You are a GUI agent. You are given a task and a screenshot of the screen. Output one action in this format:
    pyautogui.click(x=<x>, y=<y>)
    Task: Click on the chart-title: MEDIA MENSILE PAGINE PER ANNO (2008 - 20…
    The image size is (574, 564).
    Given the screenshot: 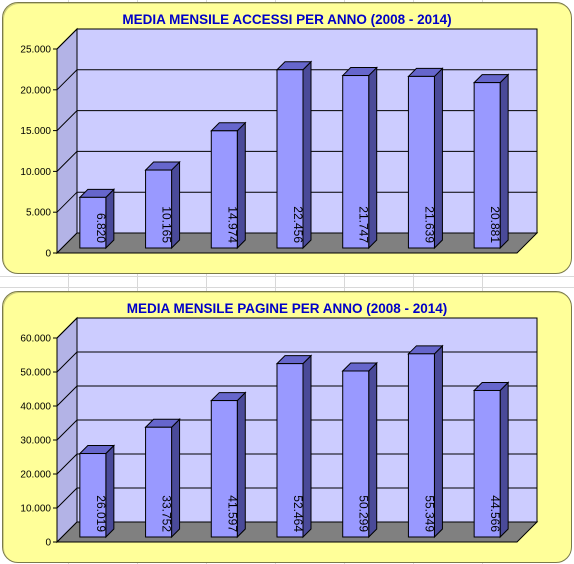 What is the action you would take?
    pyautogui.click(x=287, y=308)
    